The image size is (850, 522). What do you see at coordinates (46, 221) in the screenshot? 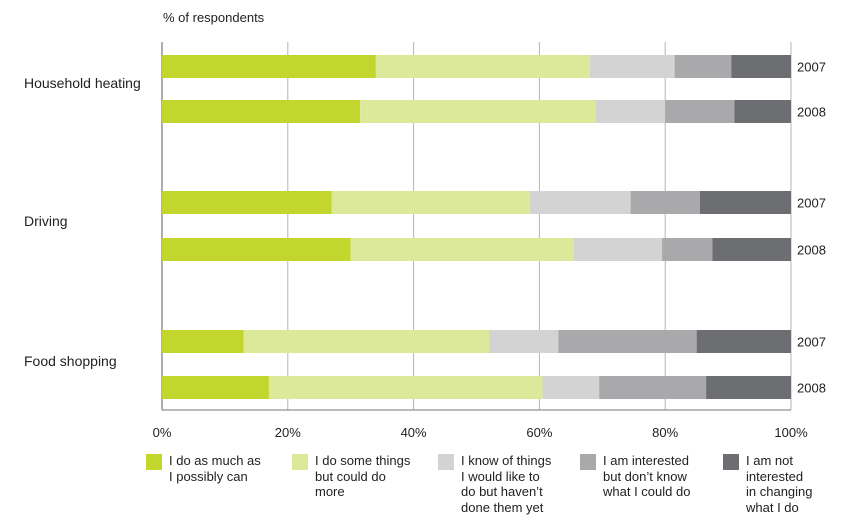
I see `group-label: Driving` at bounding box center [46, 221].